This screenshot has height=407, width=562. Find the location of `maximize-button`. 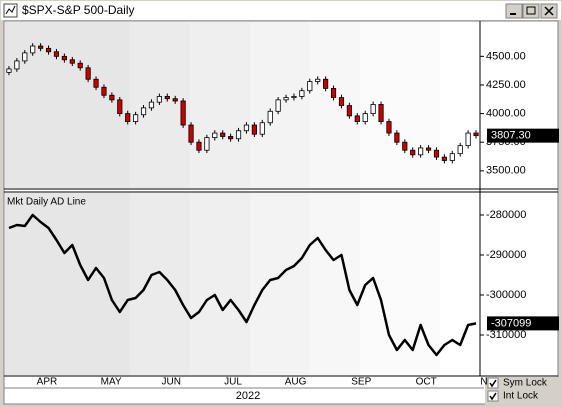

maximize-button is located at coordinates (531, 11).